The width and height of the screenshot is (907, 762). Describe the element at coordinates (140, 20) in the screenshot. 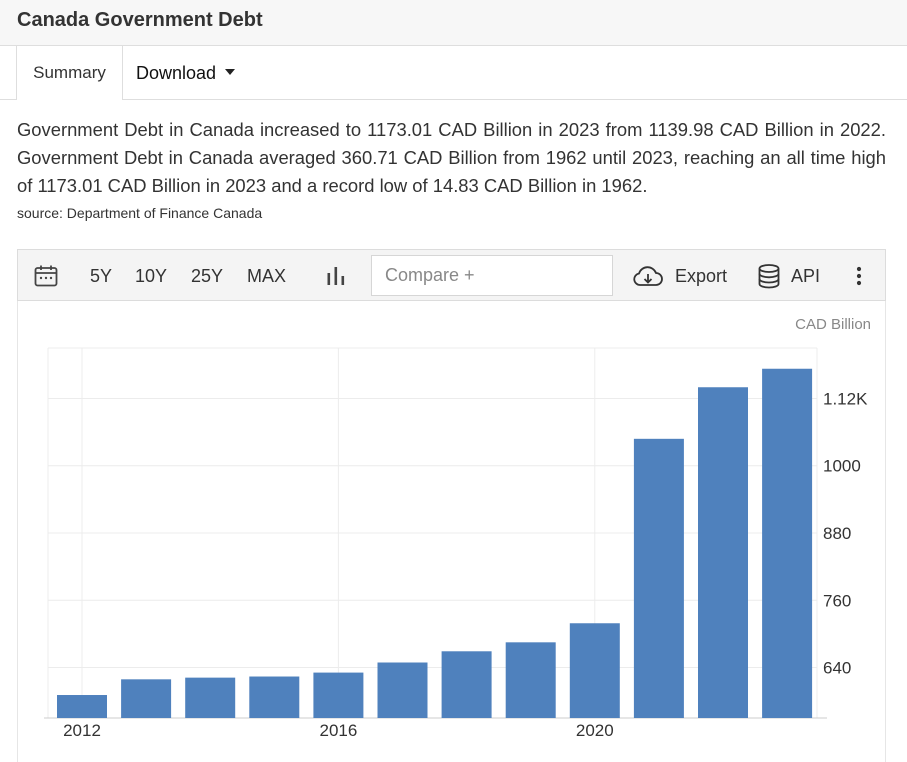

I see `page-title: Canada Government Debt` at that location.